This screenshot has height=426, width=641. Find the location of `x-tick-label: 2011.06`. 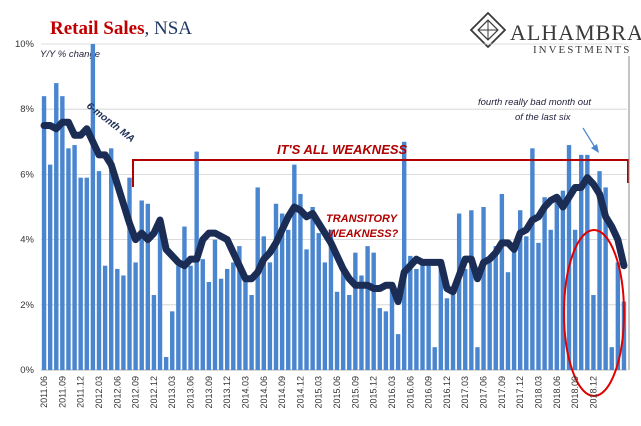

x-tick-label: 2011.06 is located at coordinates (44, 392).